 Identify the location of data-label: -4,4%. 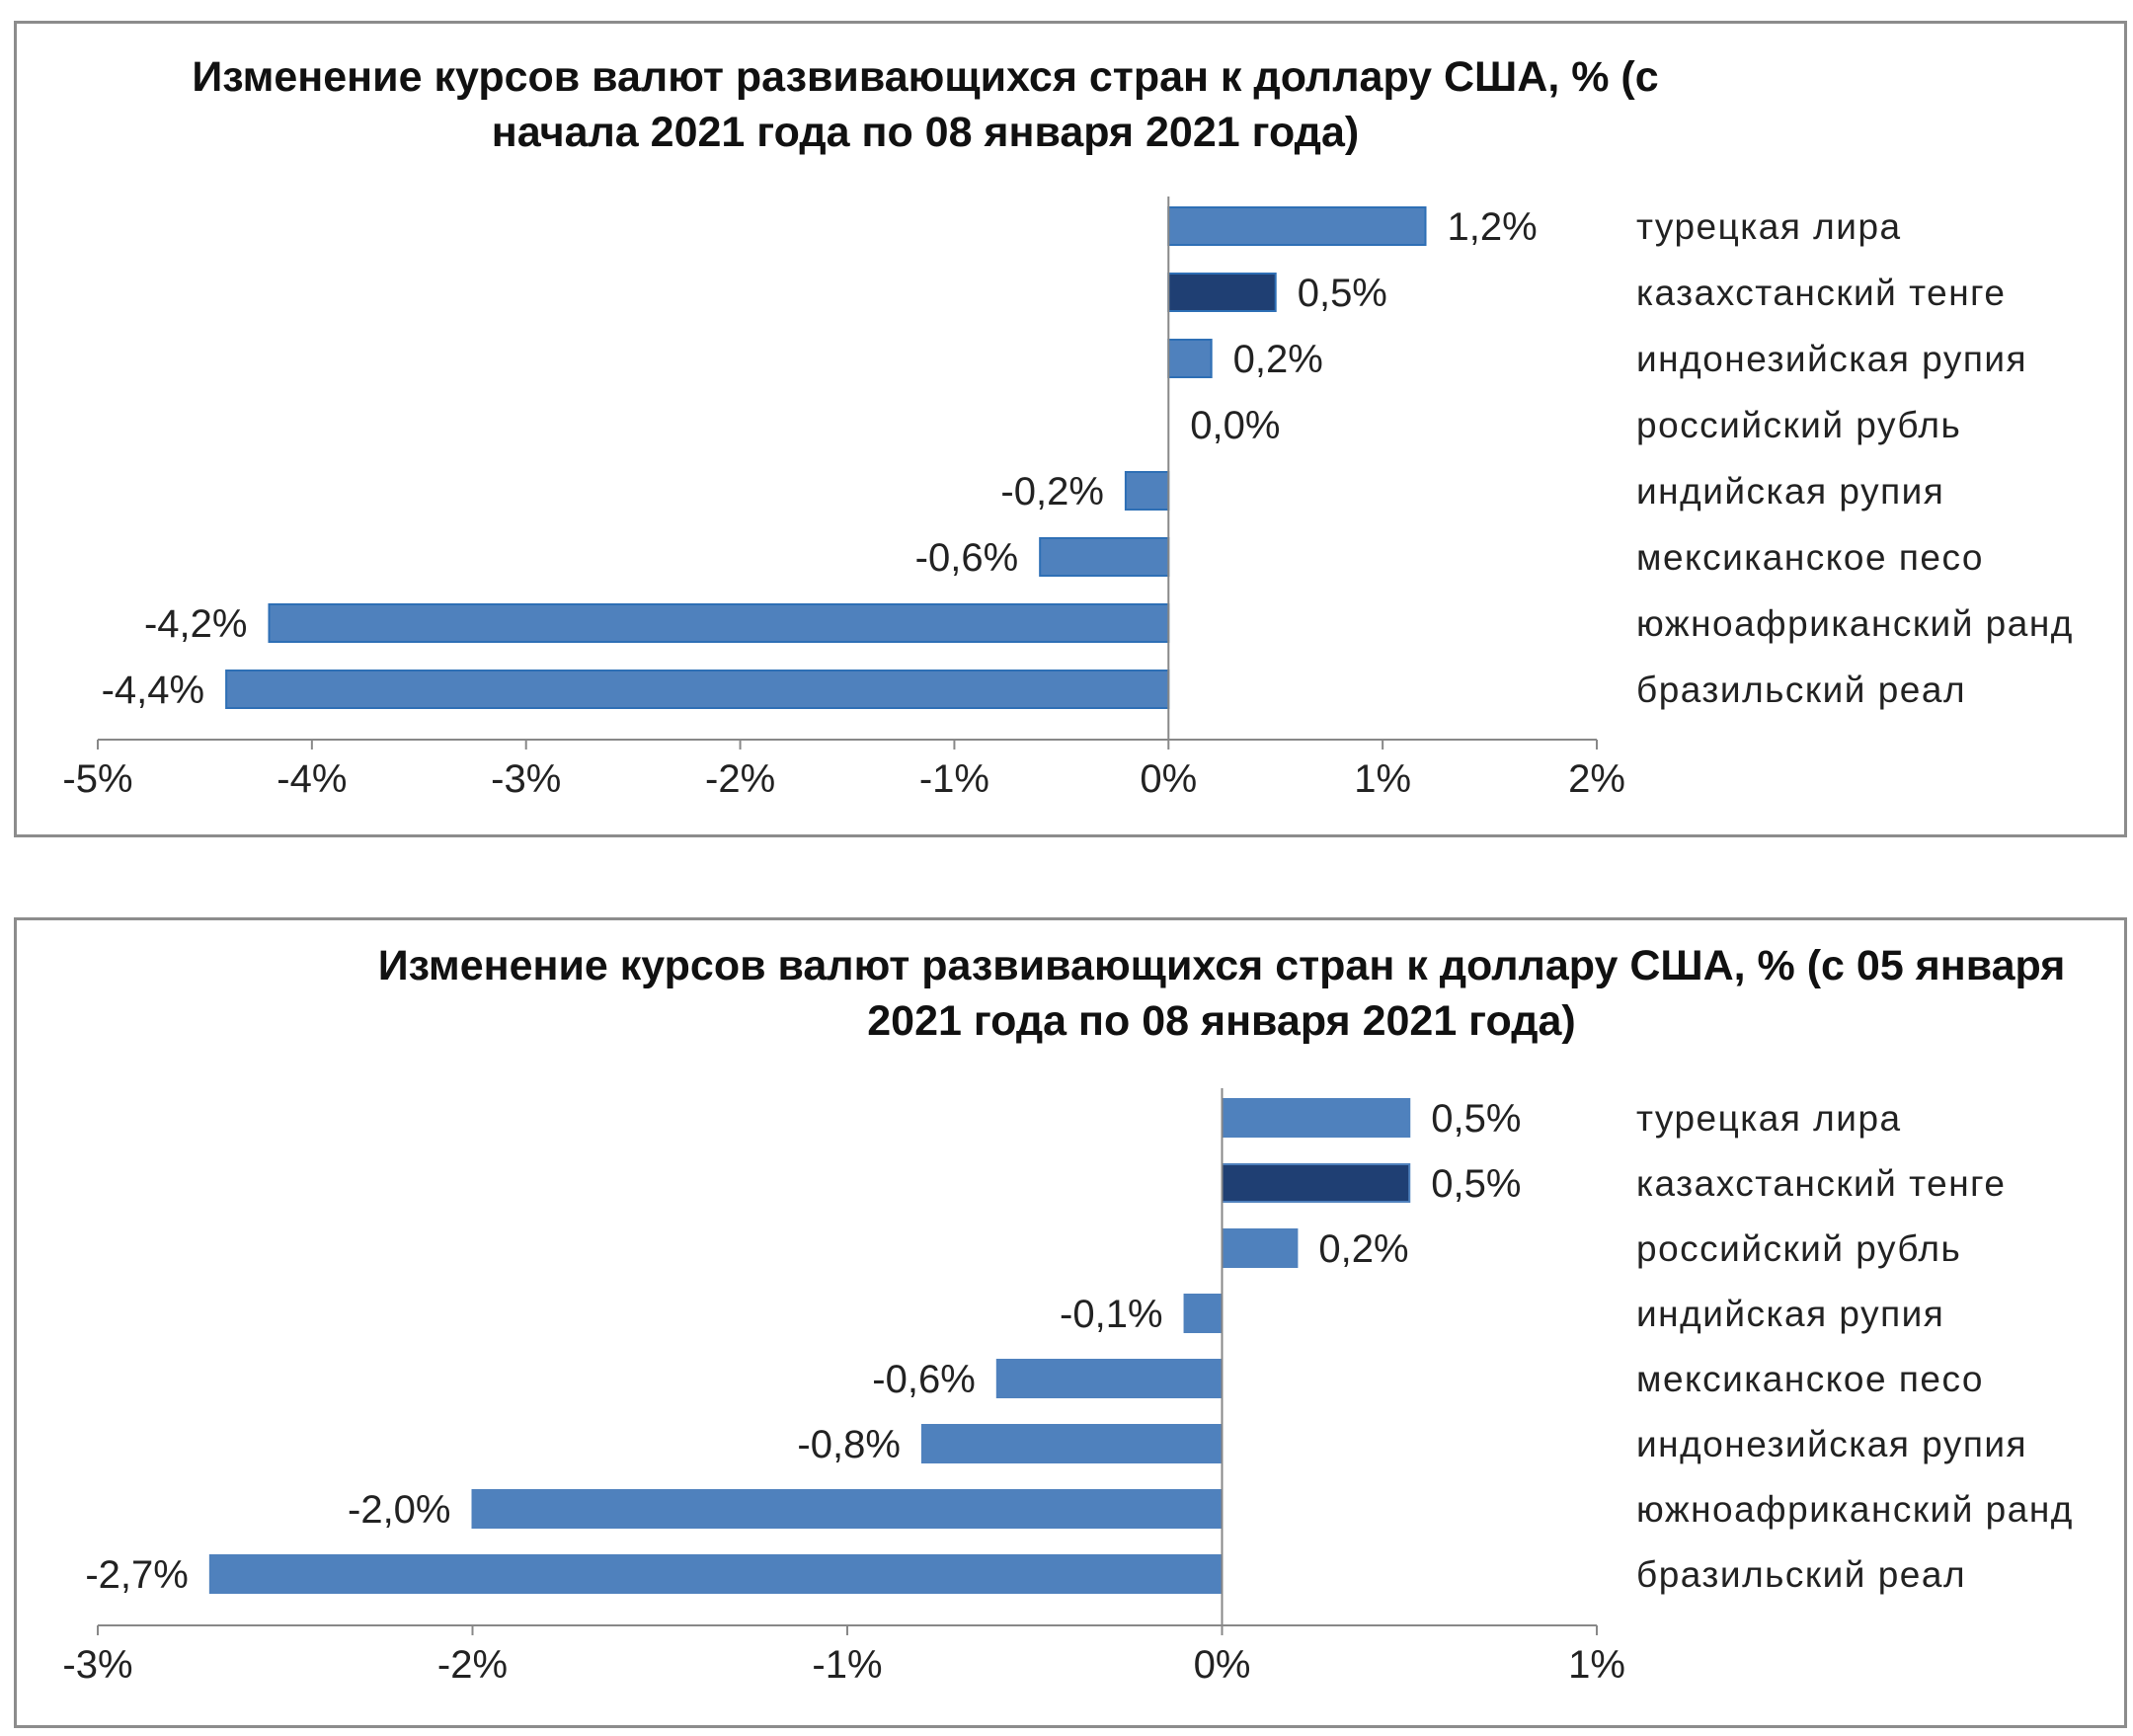
(154, 690).